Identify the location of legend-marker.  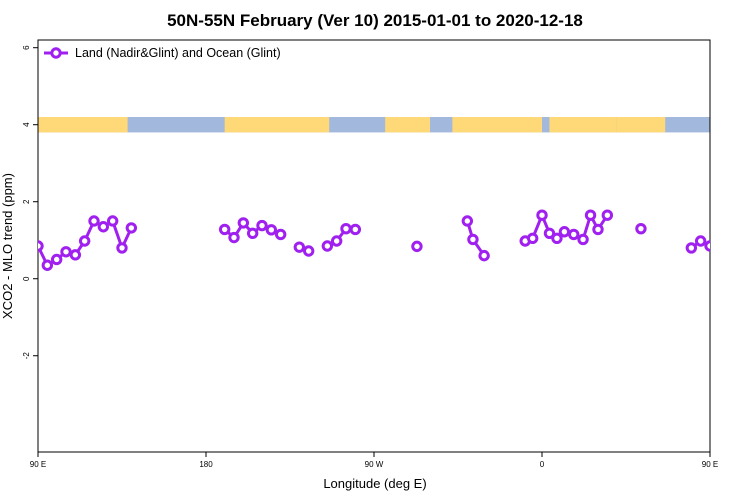
(56, 53).